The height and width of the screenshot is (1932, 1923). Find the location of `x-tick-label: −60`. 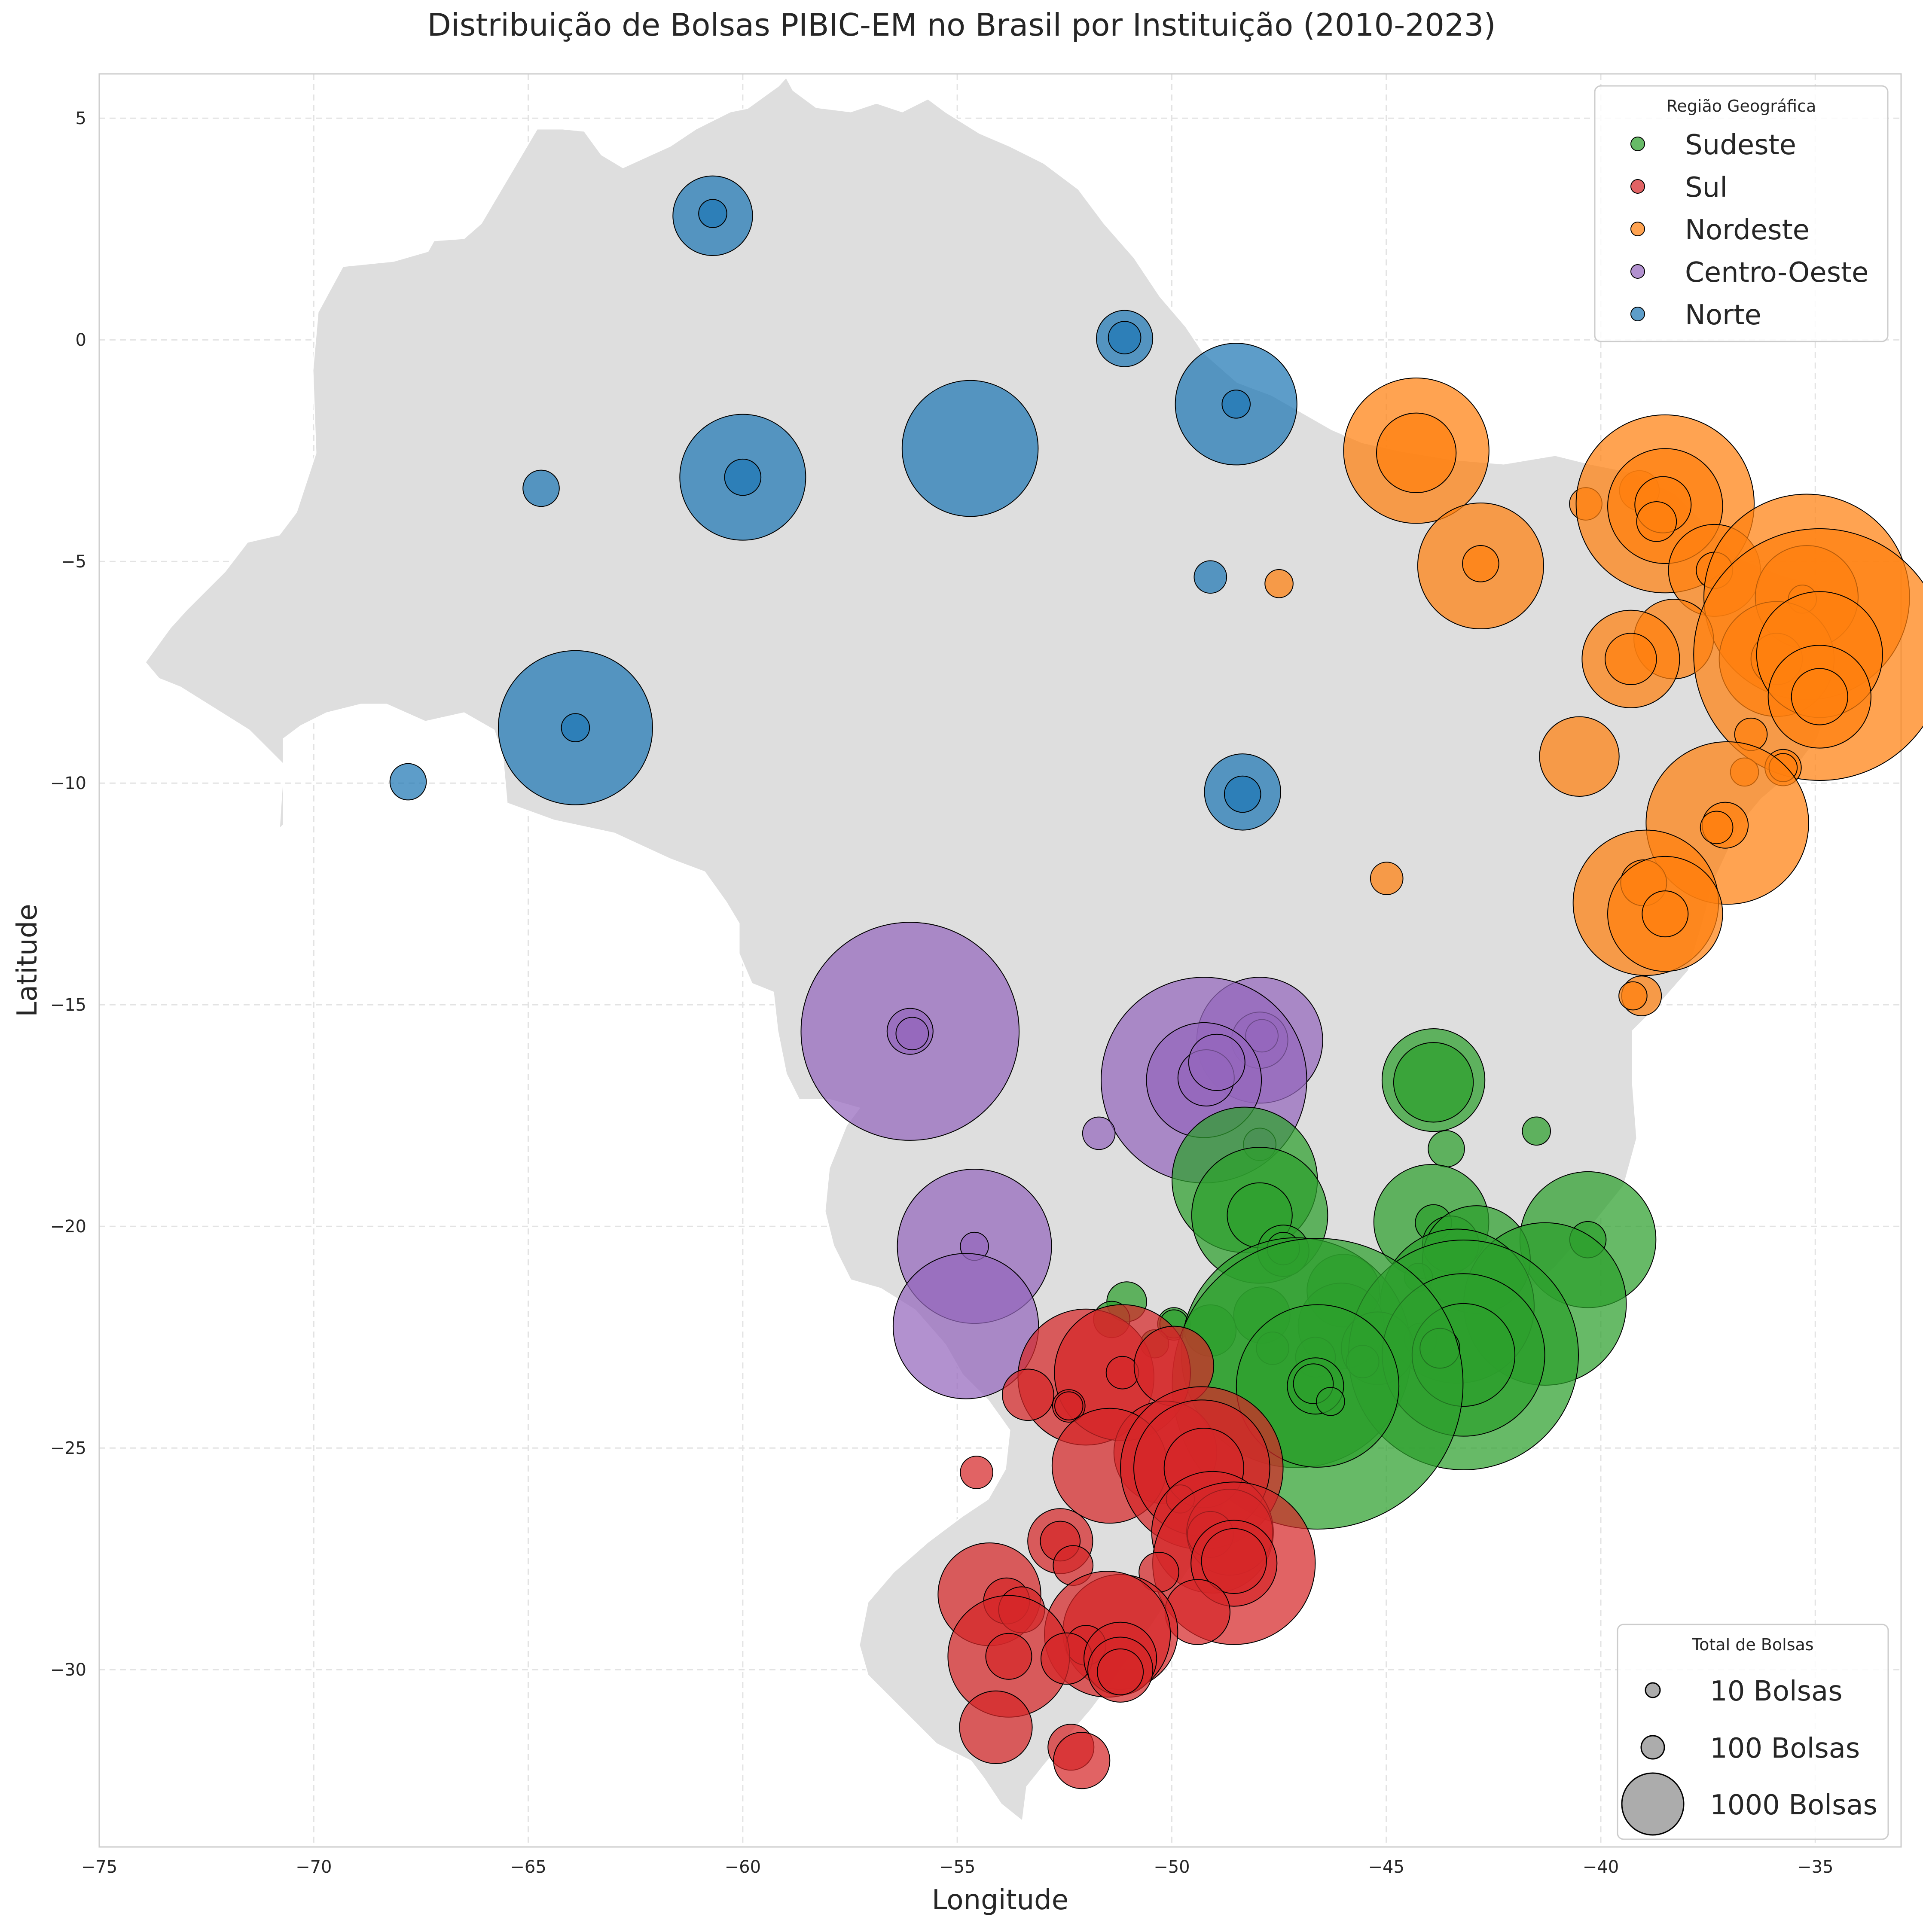

x-tick-label: −60 is located at coordinates (743, 1867).